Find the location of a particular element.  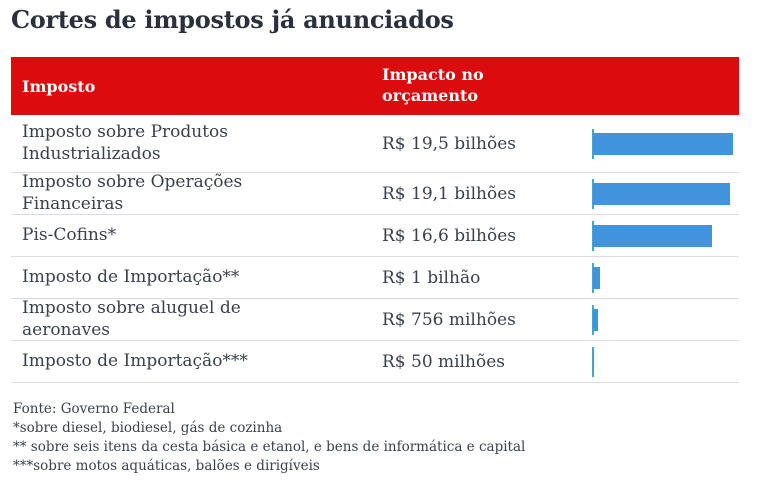

table-row: Imposto de Importação** R$ 1 bilhão is located at coordinates (375, 278).